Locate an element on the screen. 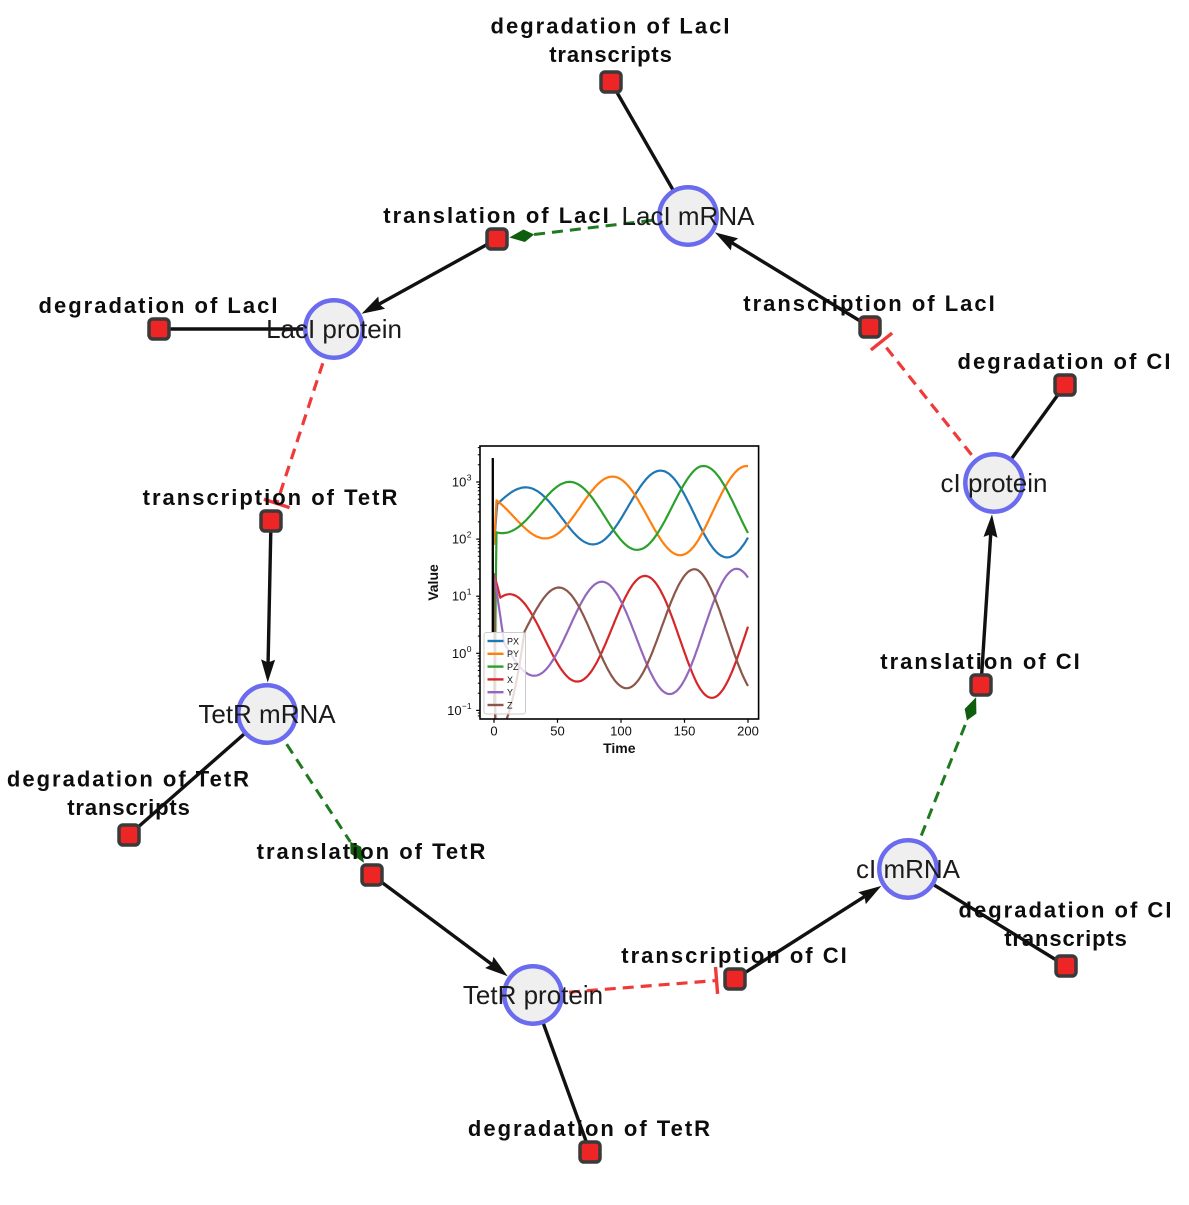 The image size is (1189, 1205). svg-text: Y is located at coordinates (510, 693).